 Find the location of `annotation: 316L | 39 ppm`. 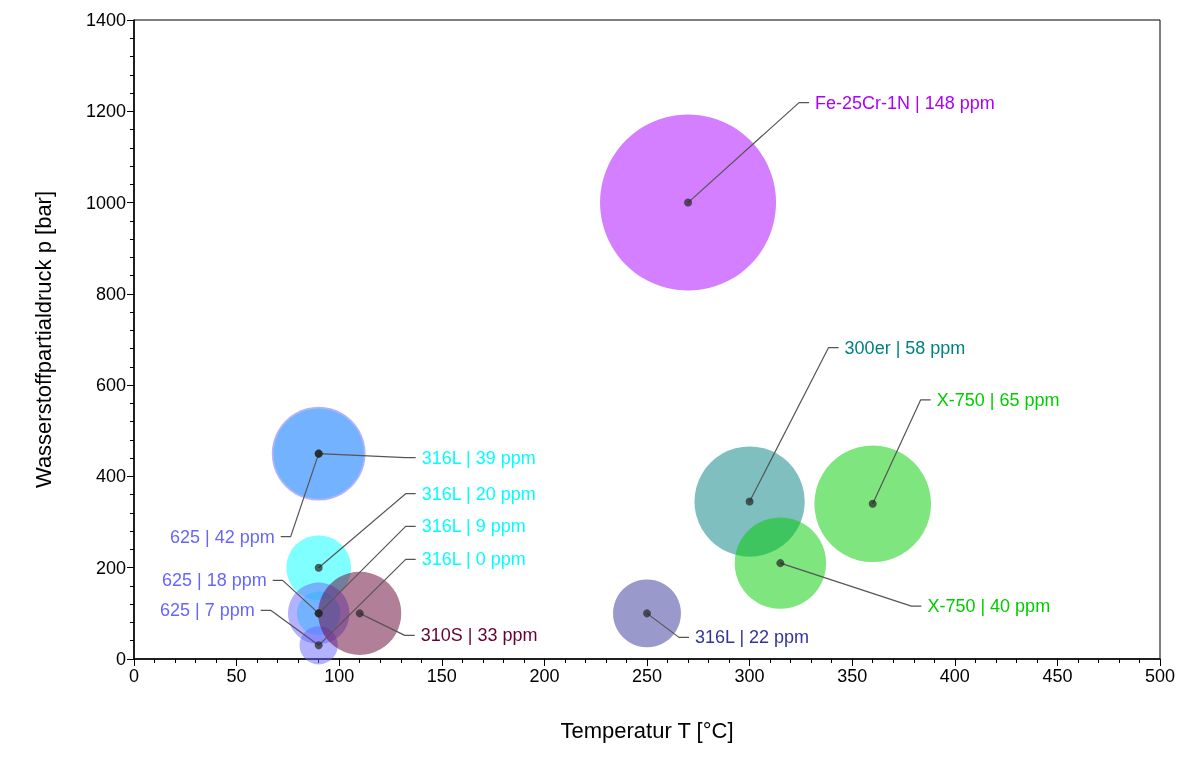

annotation: 316L | 39 ppm is located at coordinates (478, 457).